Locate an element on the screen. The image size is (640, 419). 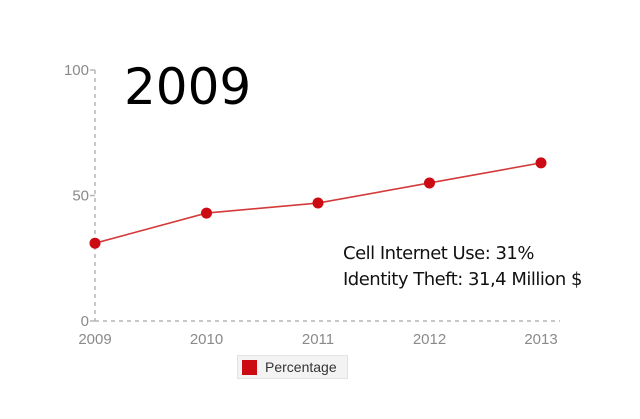
x-tick-label: 2012 is located at coordinates (429, 339).